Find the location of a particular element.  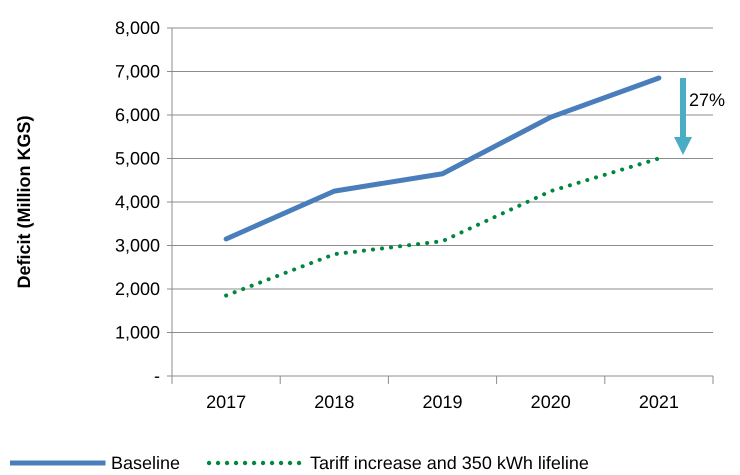

y-tick-label: 4,000 is located at coordinates (137, 202).